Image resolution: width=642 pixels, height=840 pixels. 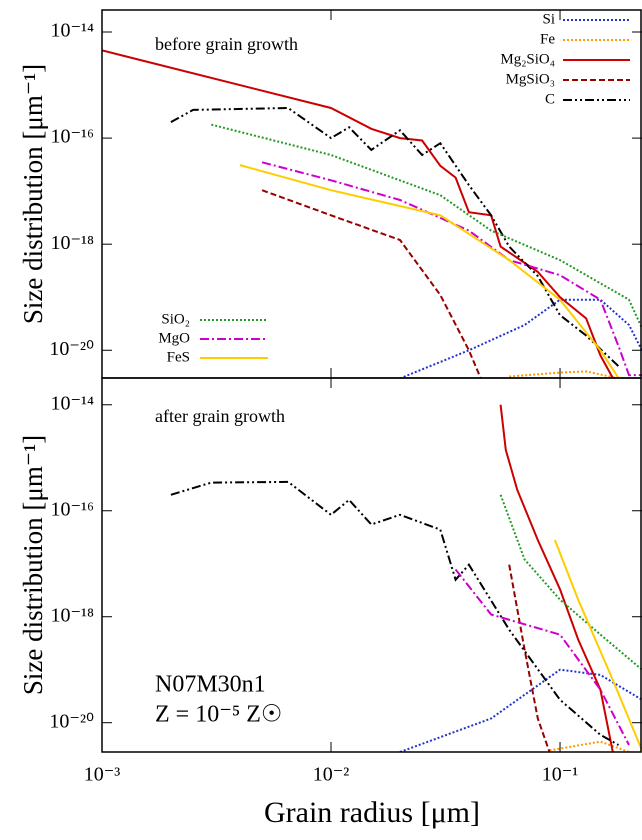 What do you see at coordinates (530, 79) in the screenshot?
I see `legend-label: MgSiO₃` at bounding box center [530, 79].